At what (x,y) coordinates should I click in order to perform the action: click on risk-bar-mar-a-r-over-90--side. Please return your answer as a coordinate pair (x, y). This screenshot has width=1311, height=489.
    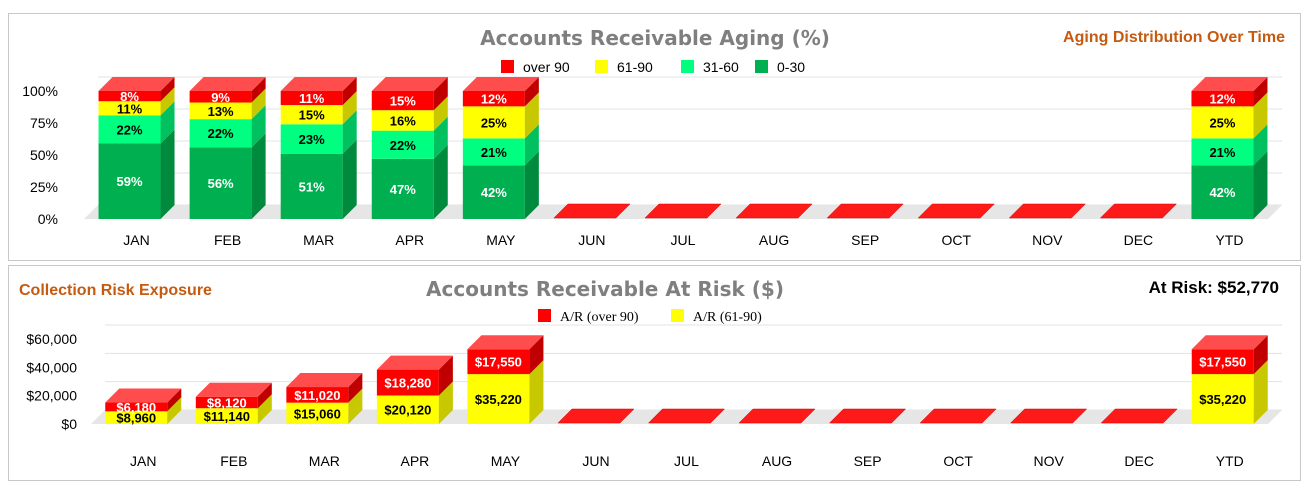
    Looking at the image, I should click on (355, 388).